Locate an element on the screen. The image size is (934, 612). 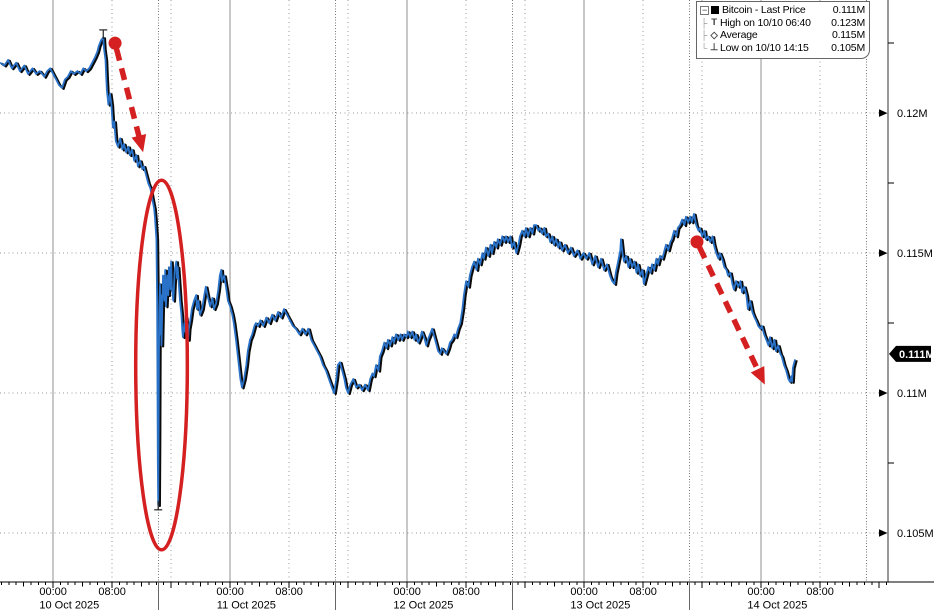
y-tick-label: 0.11M is located at coordinates (912, 394).